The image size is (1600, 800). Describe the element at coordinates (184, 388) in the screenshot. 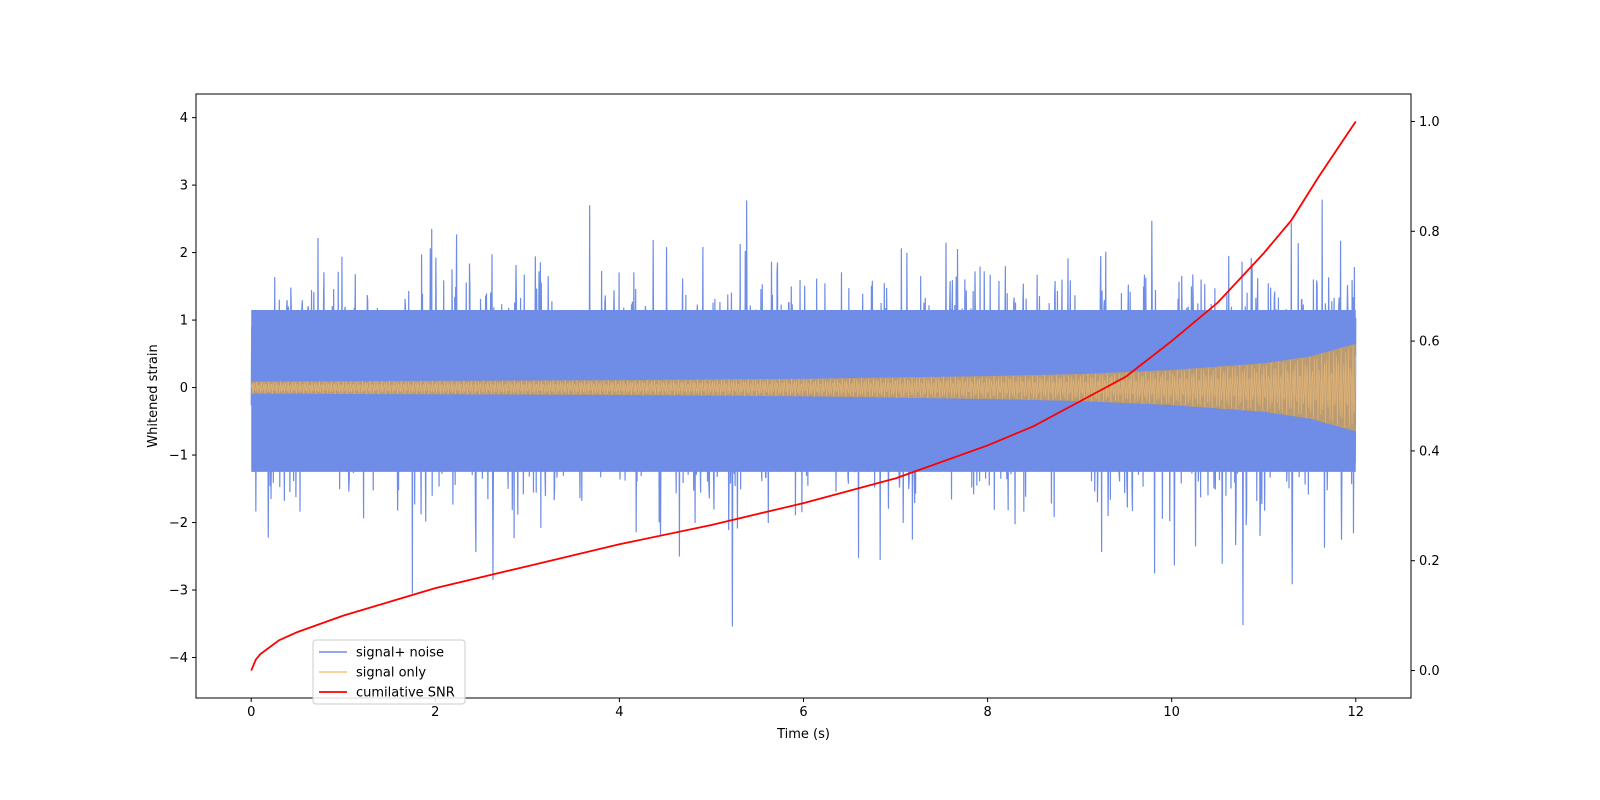

I see `y-tick-label: 0` at that location.